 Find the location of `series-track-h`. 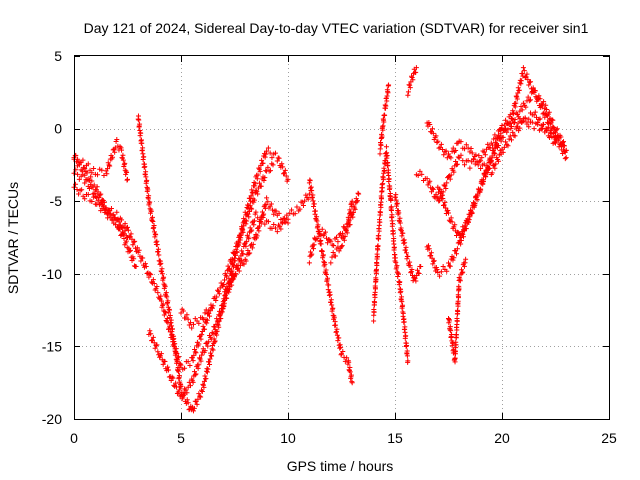

series-track-h is located at coordinates (256, 248).